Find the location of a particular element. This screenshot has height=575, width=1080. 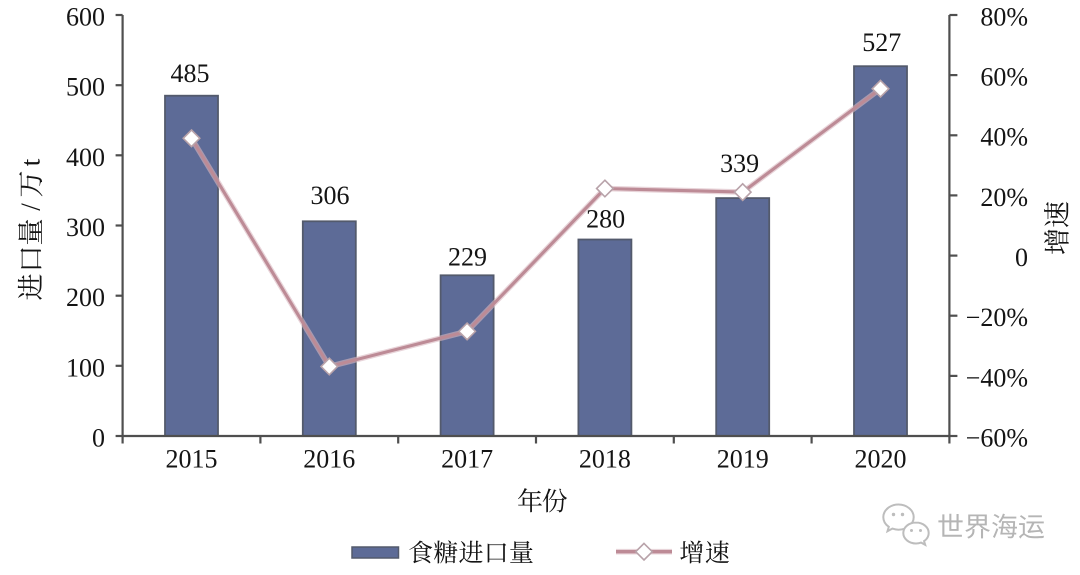

svg-text: −60% is located at coordinates (997, 437).